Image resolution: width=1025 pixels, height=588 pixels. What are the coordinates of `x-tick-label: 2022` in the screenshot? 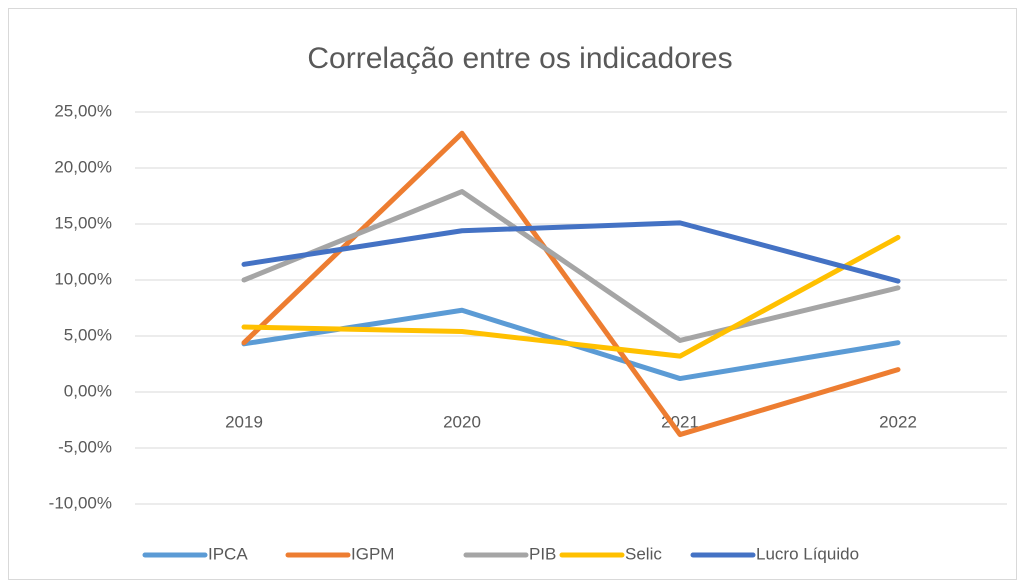 It's located at (898, 421).